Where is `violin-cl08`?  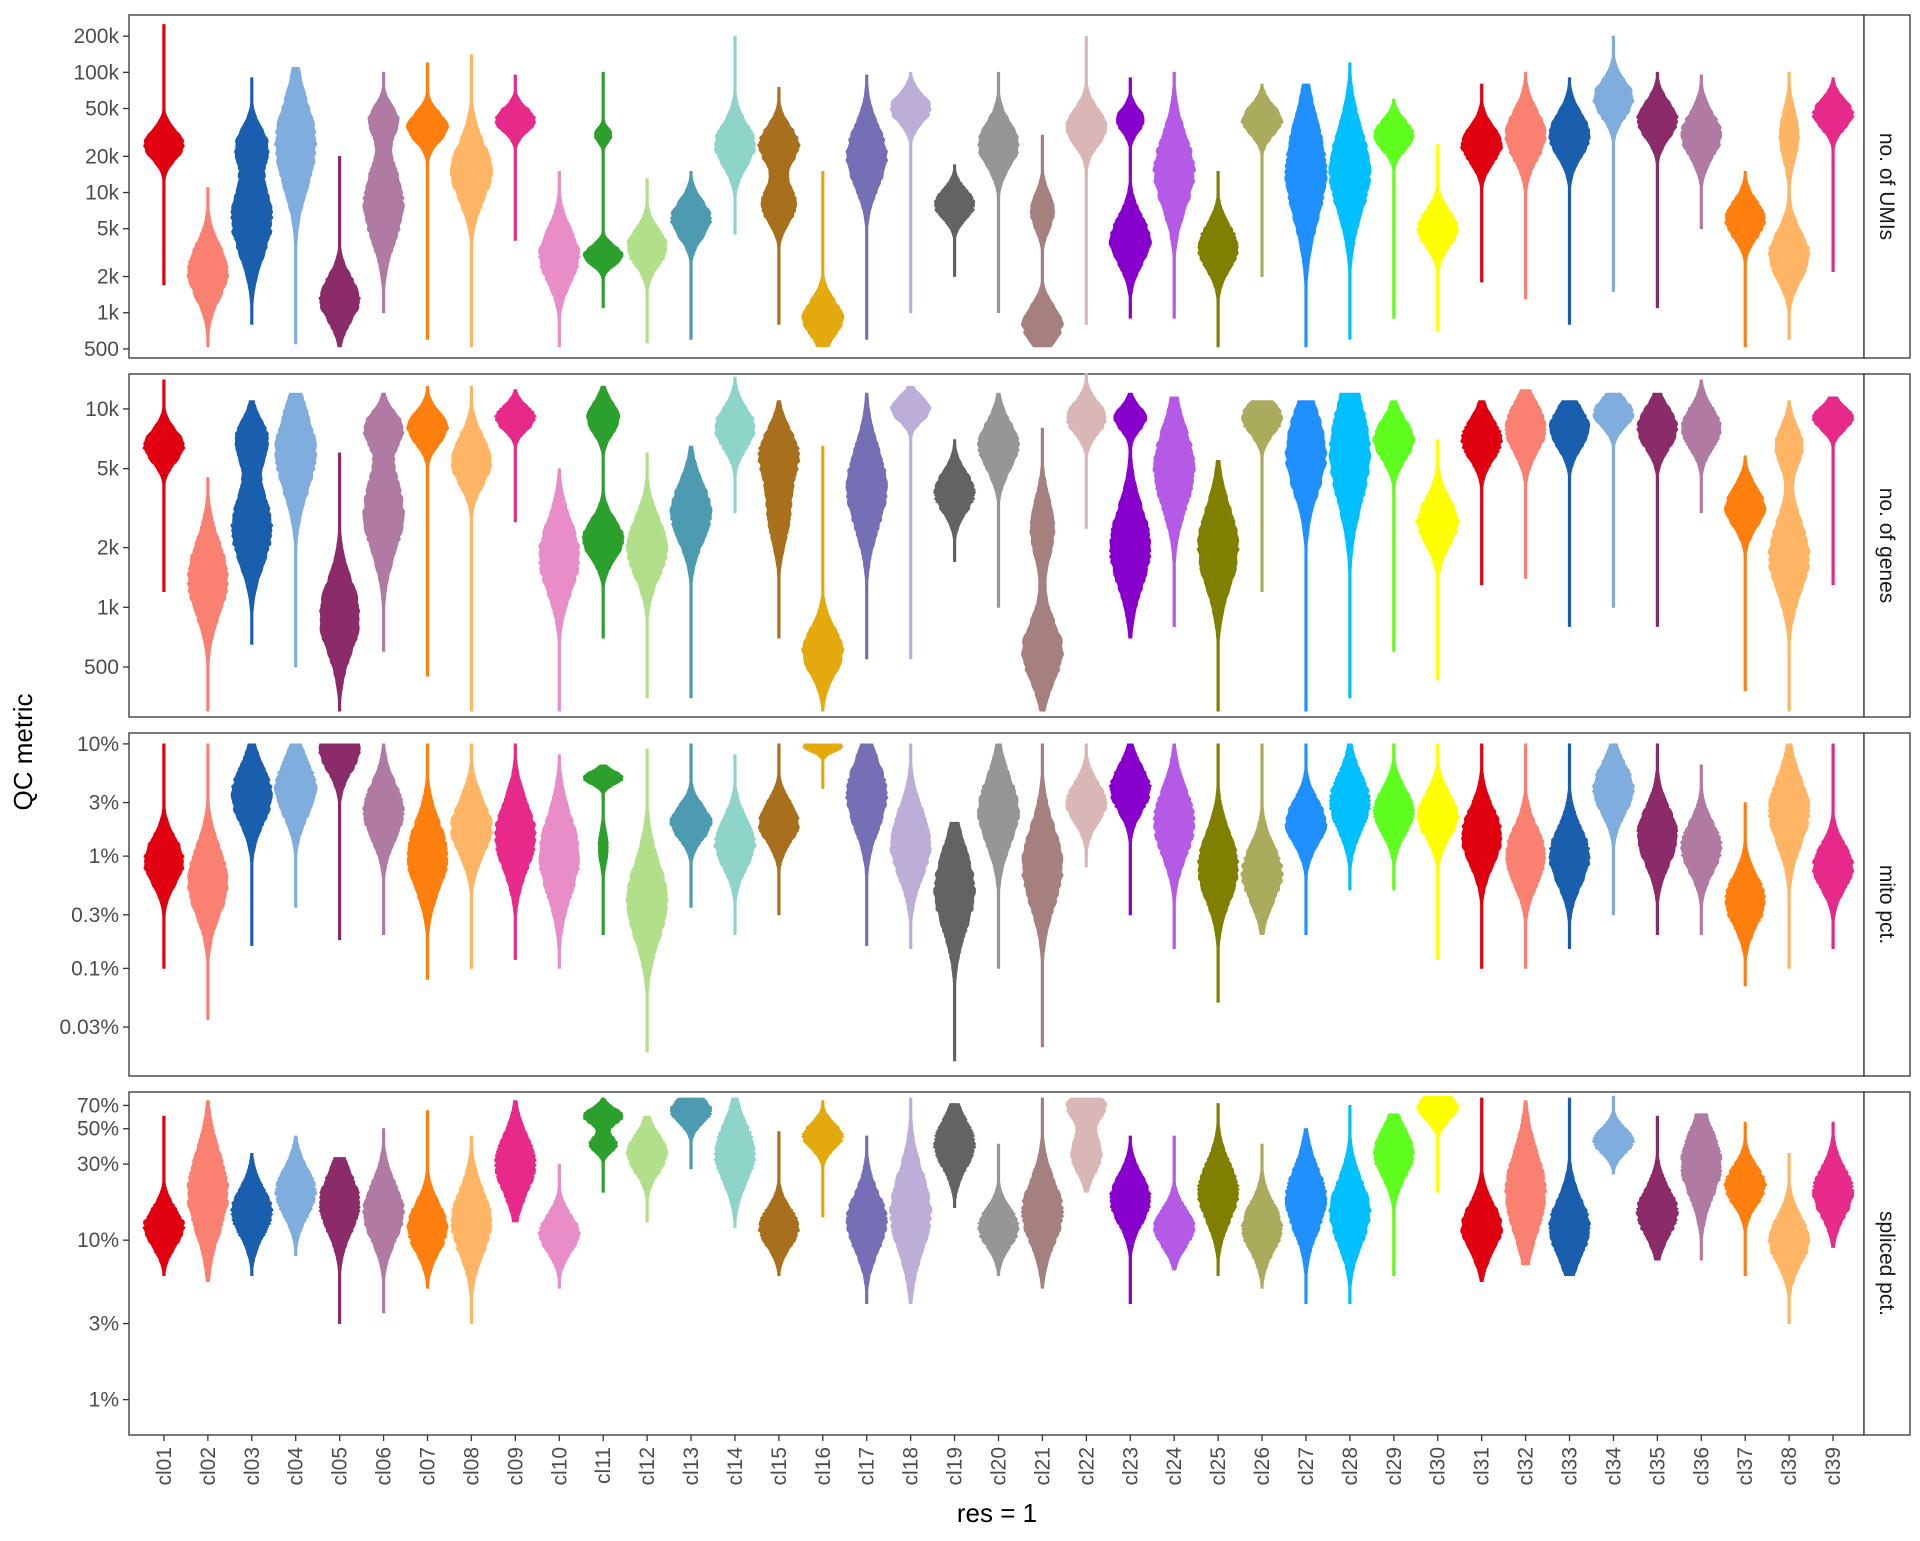
violin-cl08 is located at coordinates (471, 1229).